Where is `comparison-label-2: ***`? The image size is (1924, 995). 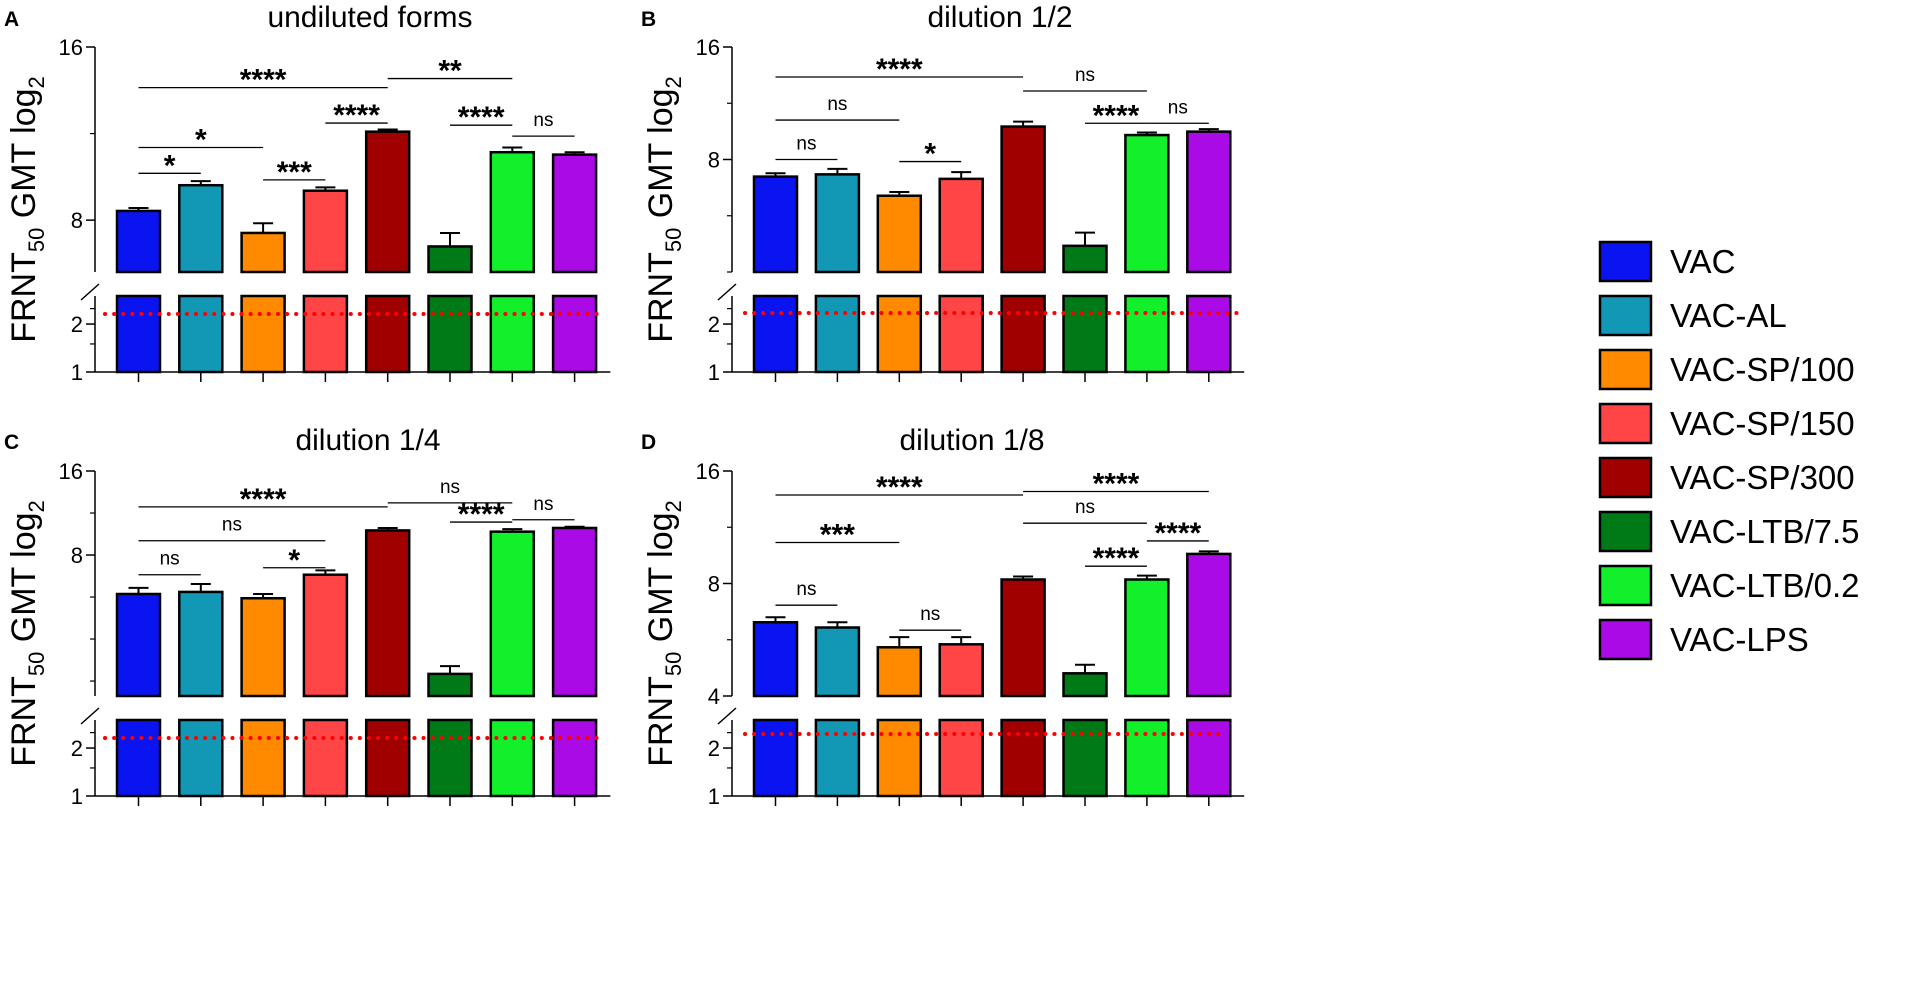
comparison-label-2: *** is located at coordinates (294, 172).